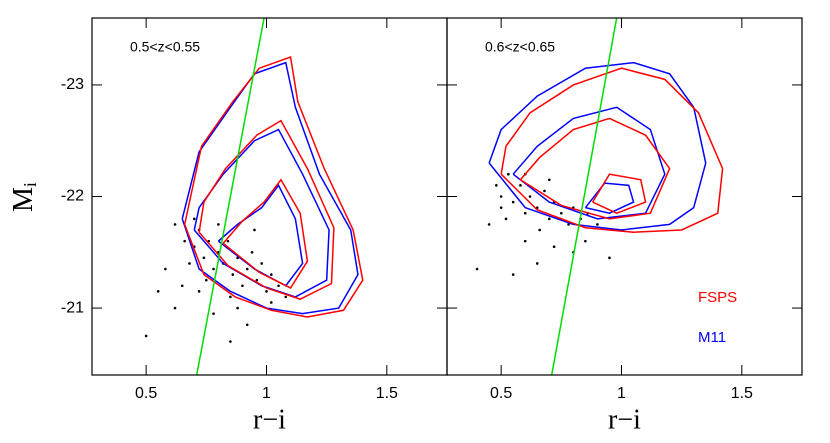  Describe the element at coordinates (520, 47) in the screenshot. I see `panel-label: 0.6<z<0.65` at that location.